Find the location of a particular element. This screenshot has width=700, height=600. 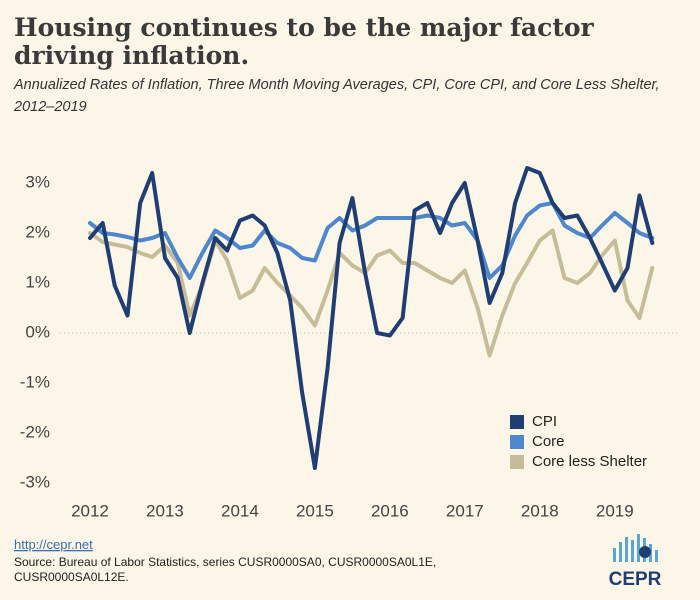

y-tick-label: -3% is located at coordinates (35, 481).